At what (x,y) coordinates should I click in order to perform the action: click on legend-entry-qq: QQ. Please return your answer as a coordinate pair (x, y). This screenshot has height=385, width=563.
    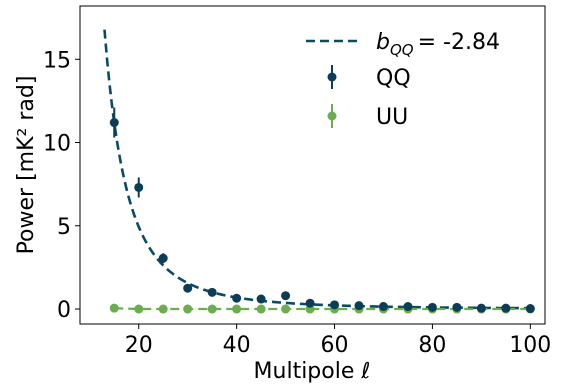
    Looking at the image, I should click on (369, 78).